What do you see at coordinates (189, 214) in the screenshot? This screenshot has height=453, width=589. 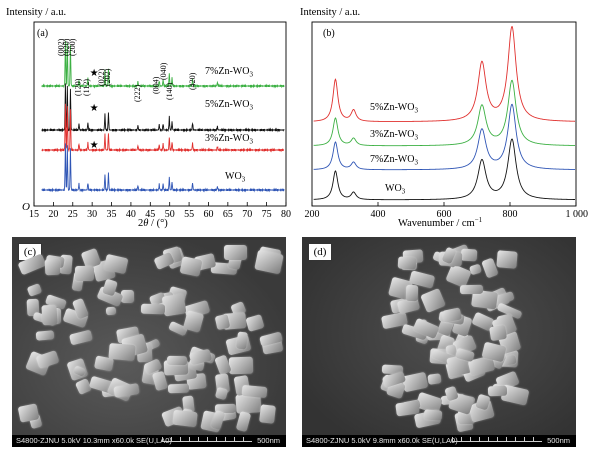 I see `panel-a-tick-label: 55` at bounding box center [189, 214].